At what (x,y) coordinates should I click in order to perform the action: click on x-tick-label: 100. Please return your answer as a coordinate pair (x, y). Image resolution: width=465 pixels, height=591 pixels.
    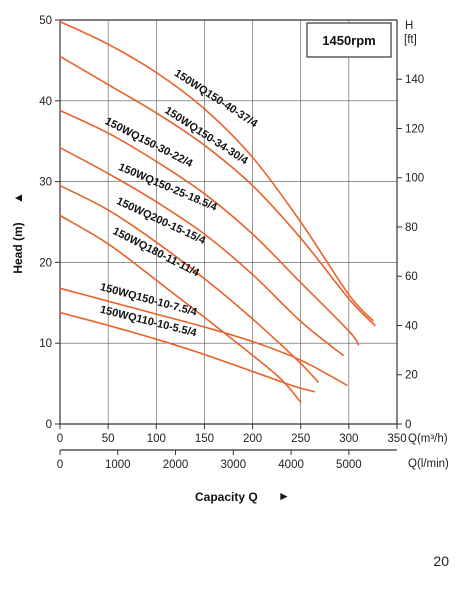
    Looking at the image, I should click on (156, 439).